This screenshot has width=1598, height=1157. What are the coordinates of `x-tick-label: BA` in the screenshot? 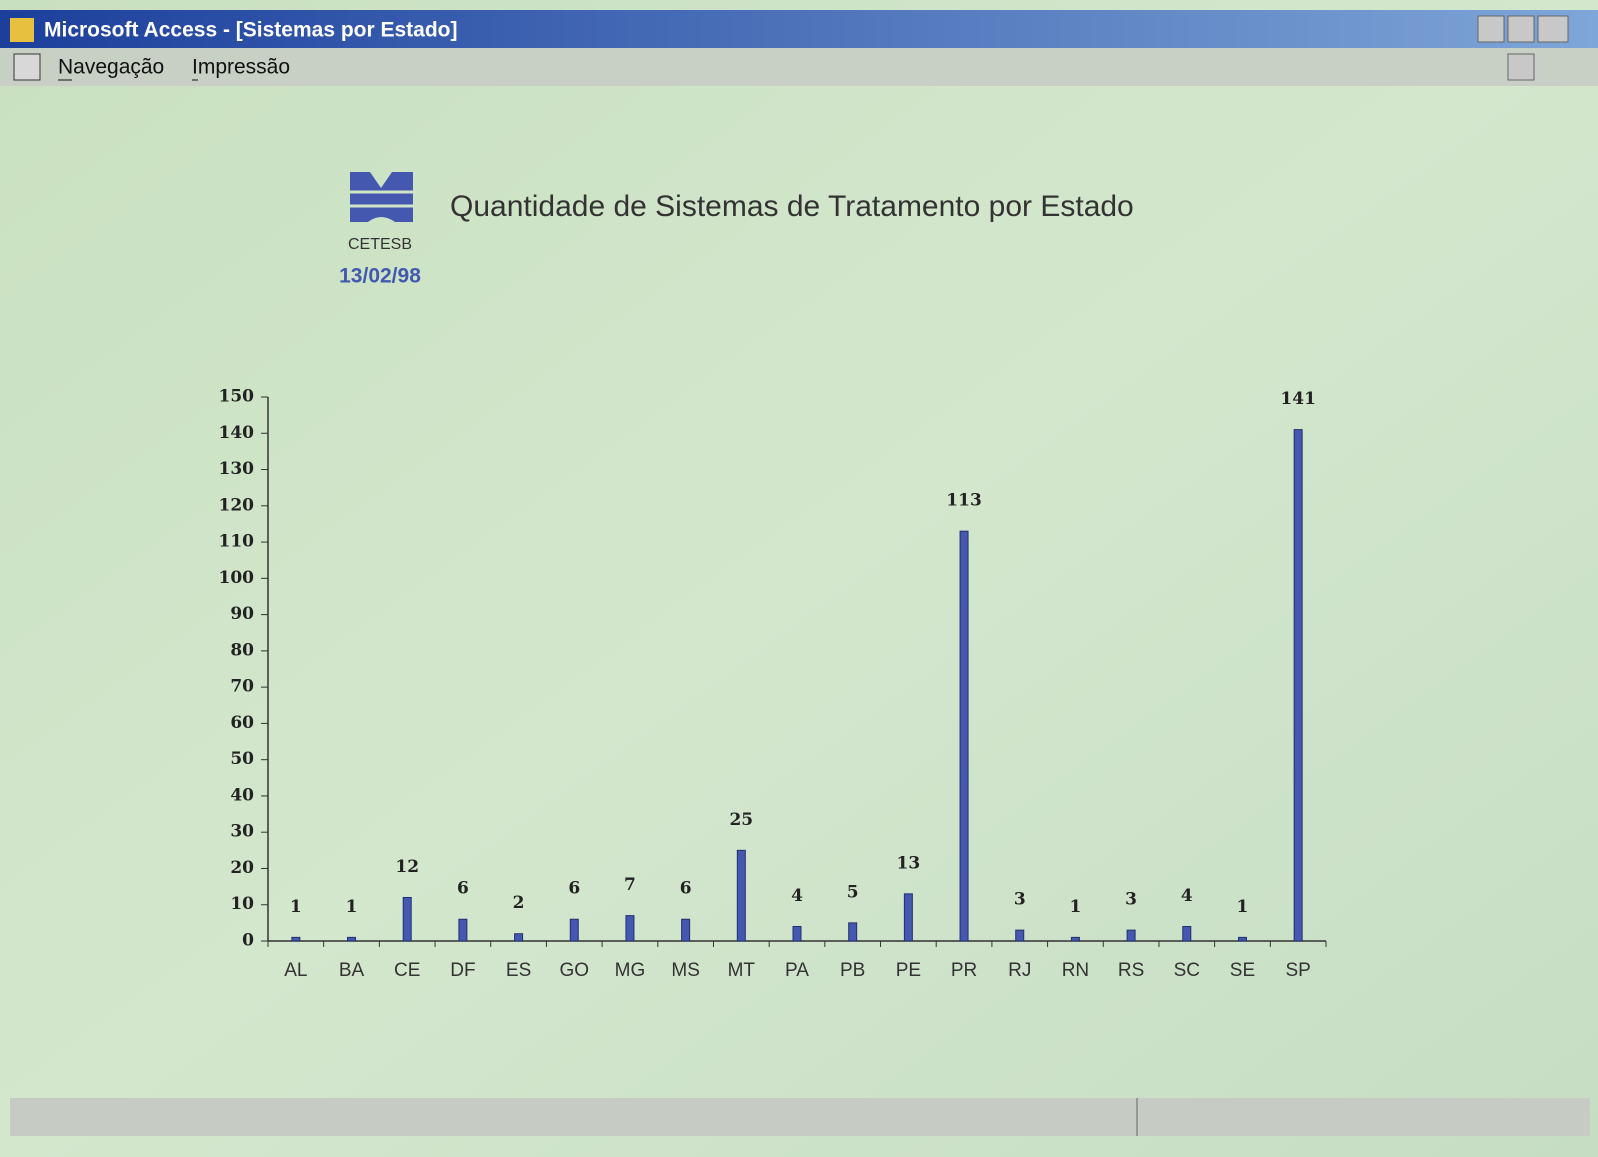 It's located at (352, 970).